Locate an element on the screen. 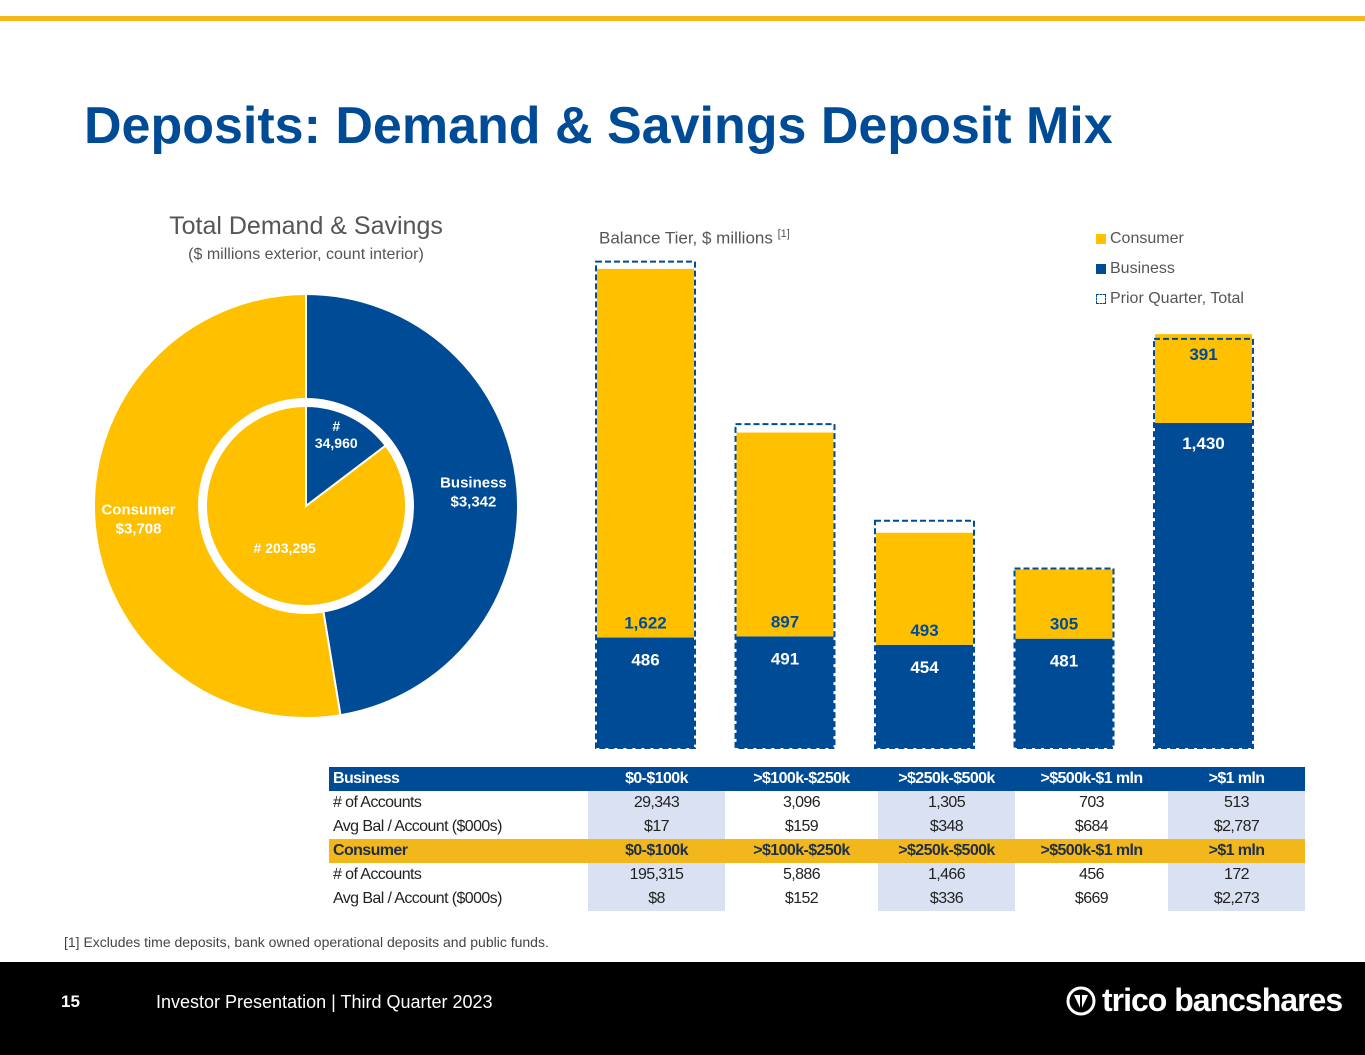  legend-label-consumer: Consumer is located at coordinates (1147, 238).